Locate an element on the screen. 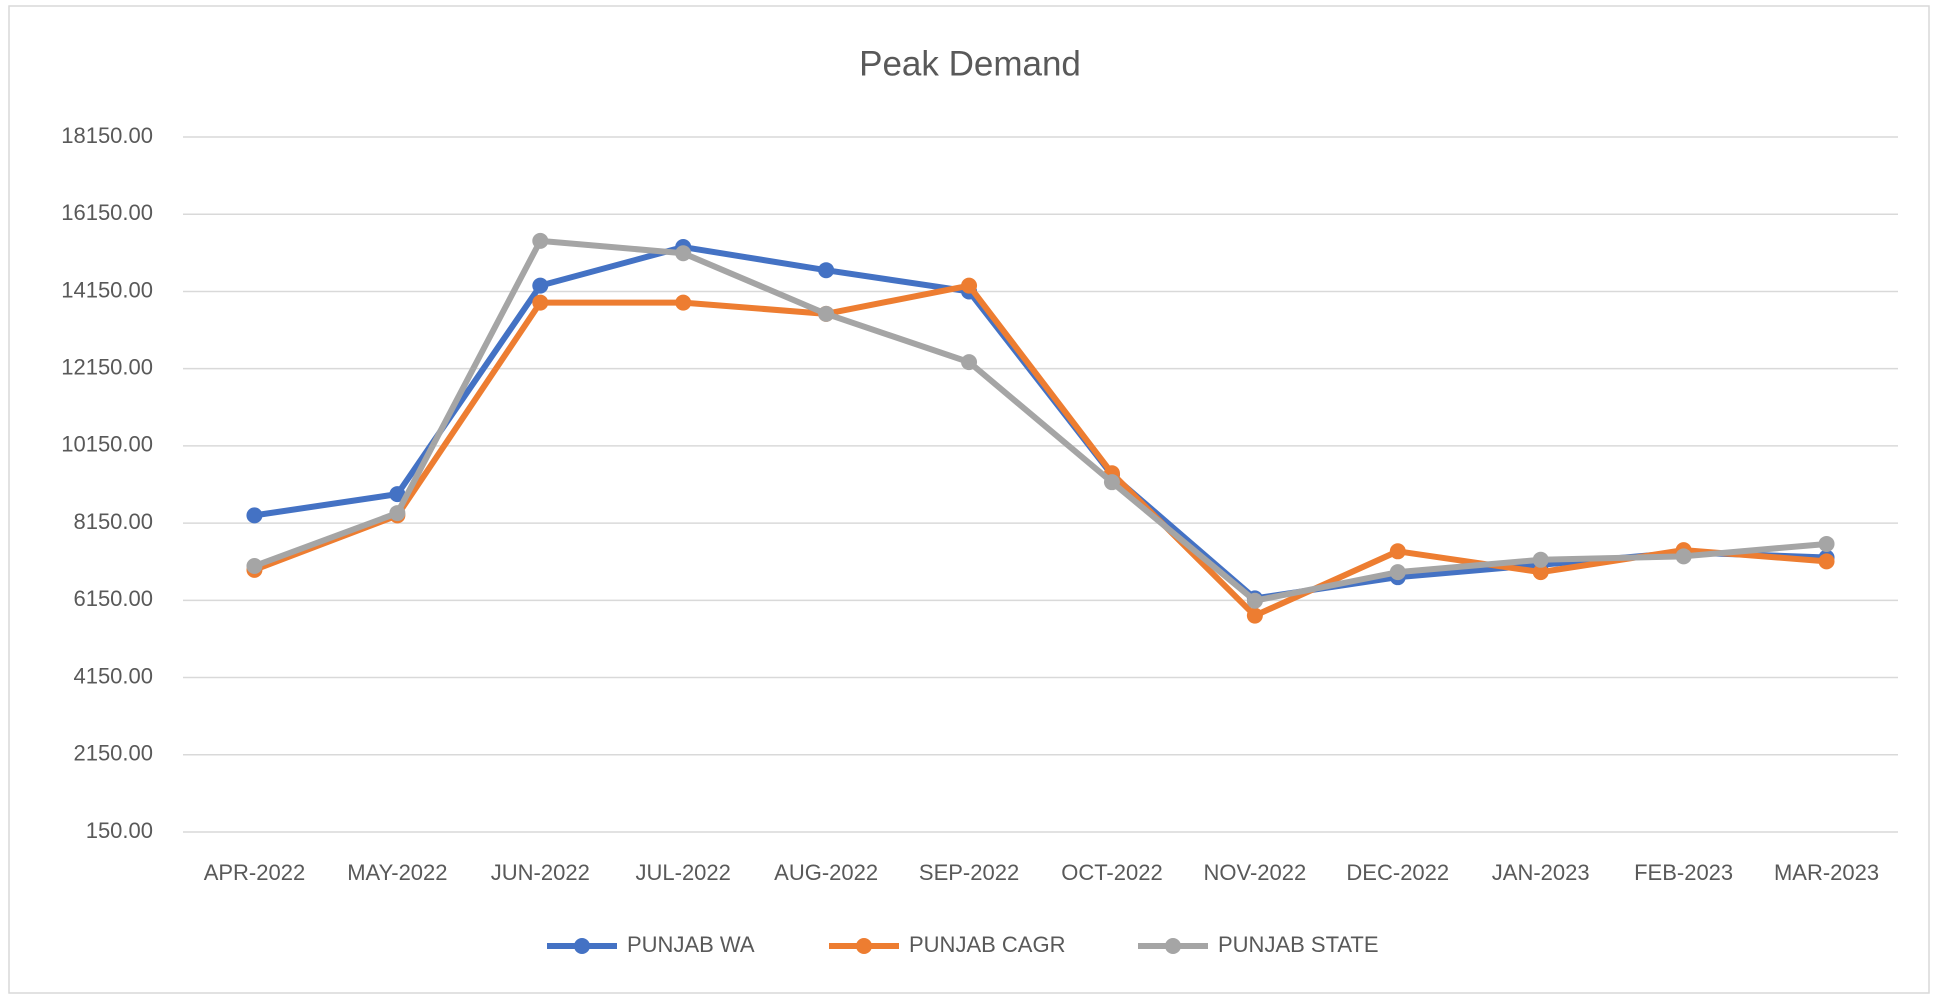 The image size is (1939, 995). y-tick-label: 150.00 is located at coordinates (119, 830).